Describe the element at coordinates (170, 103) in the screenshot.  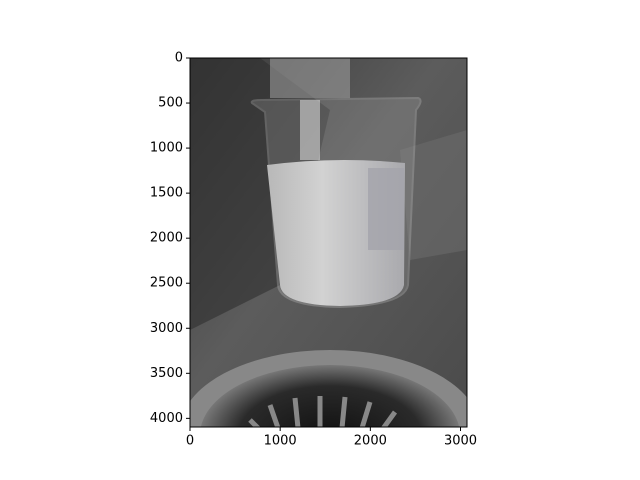
I see `y-tick-label: 500` at that location.